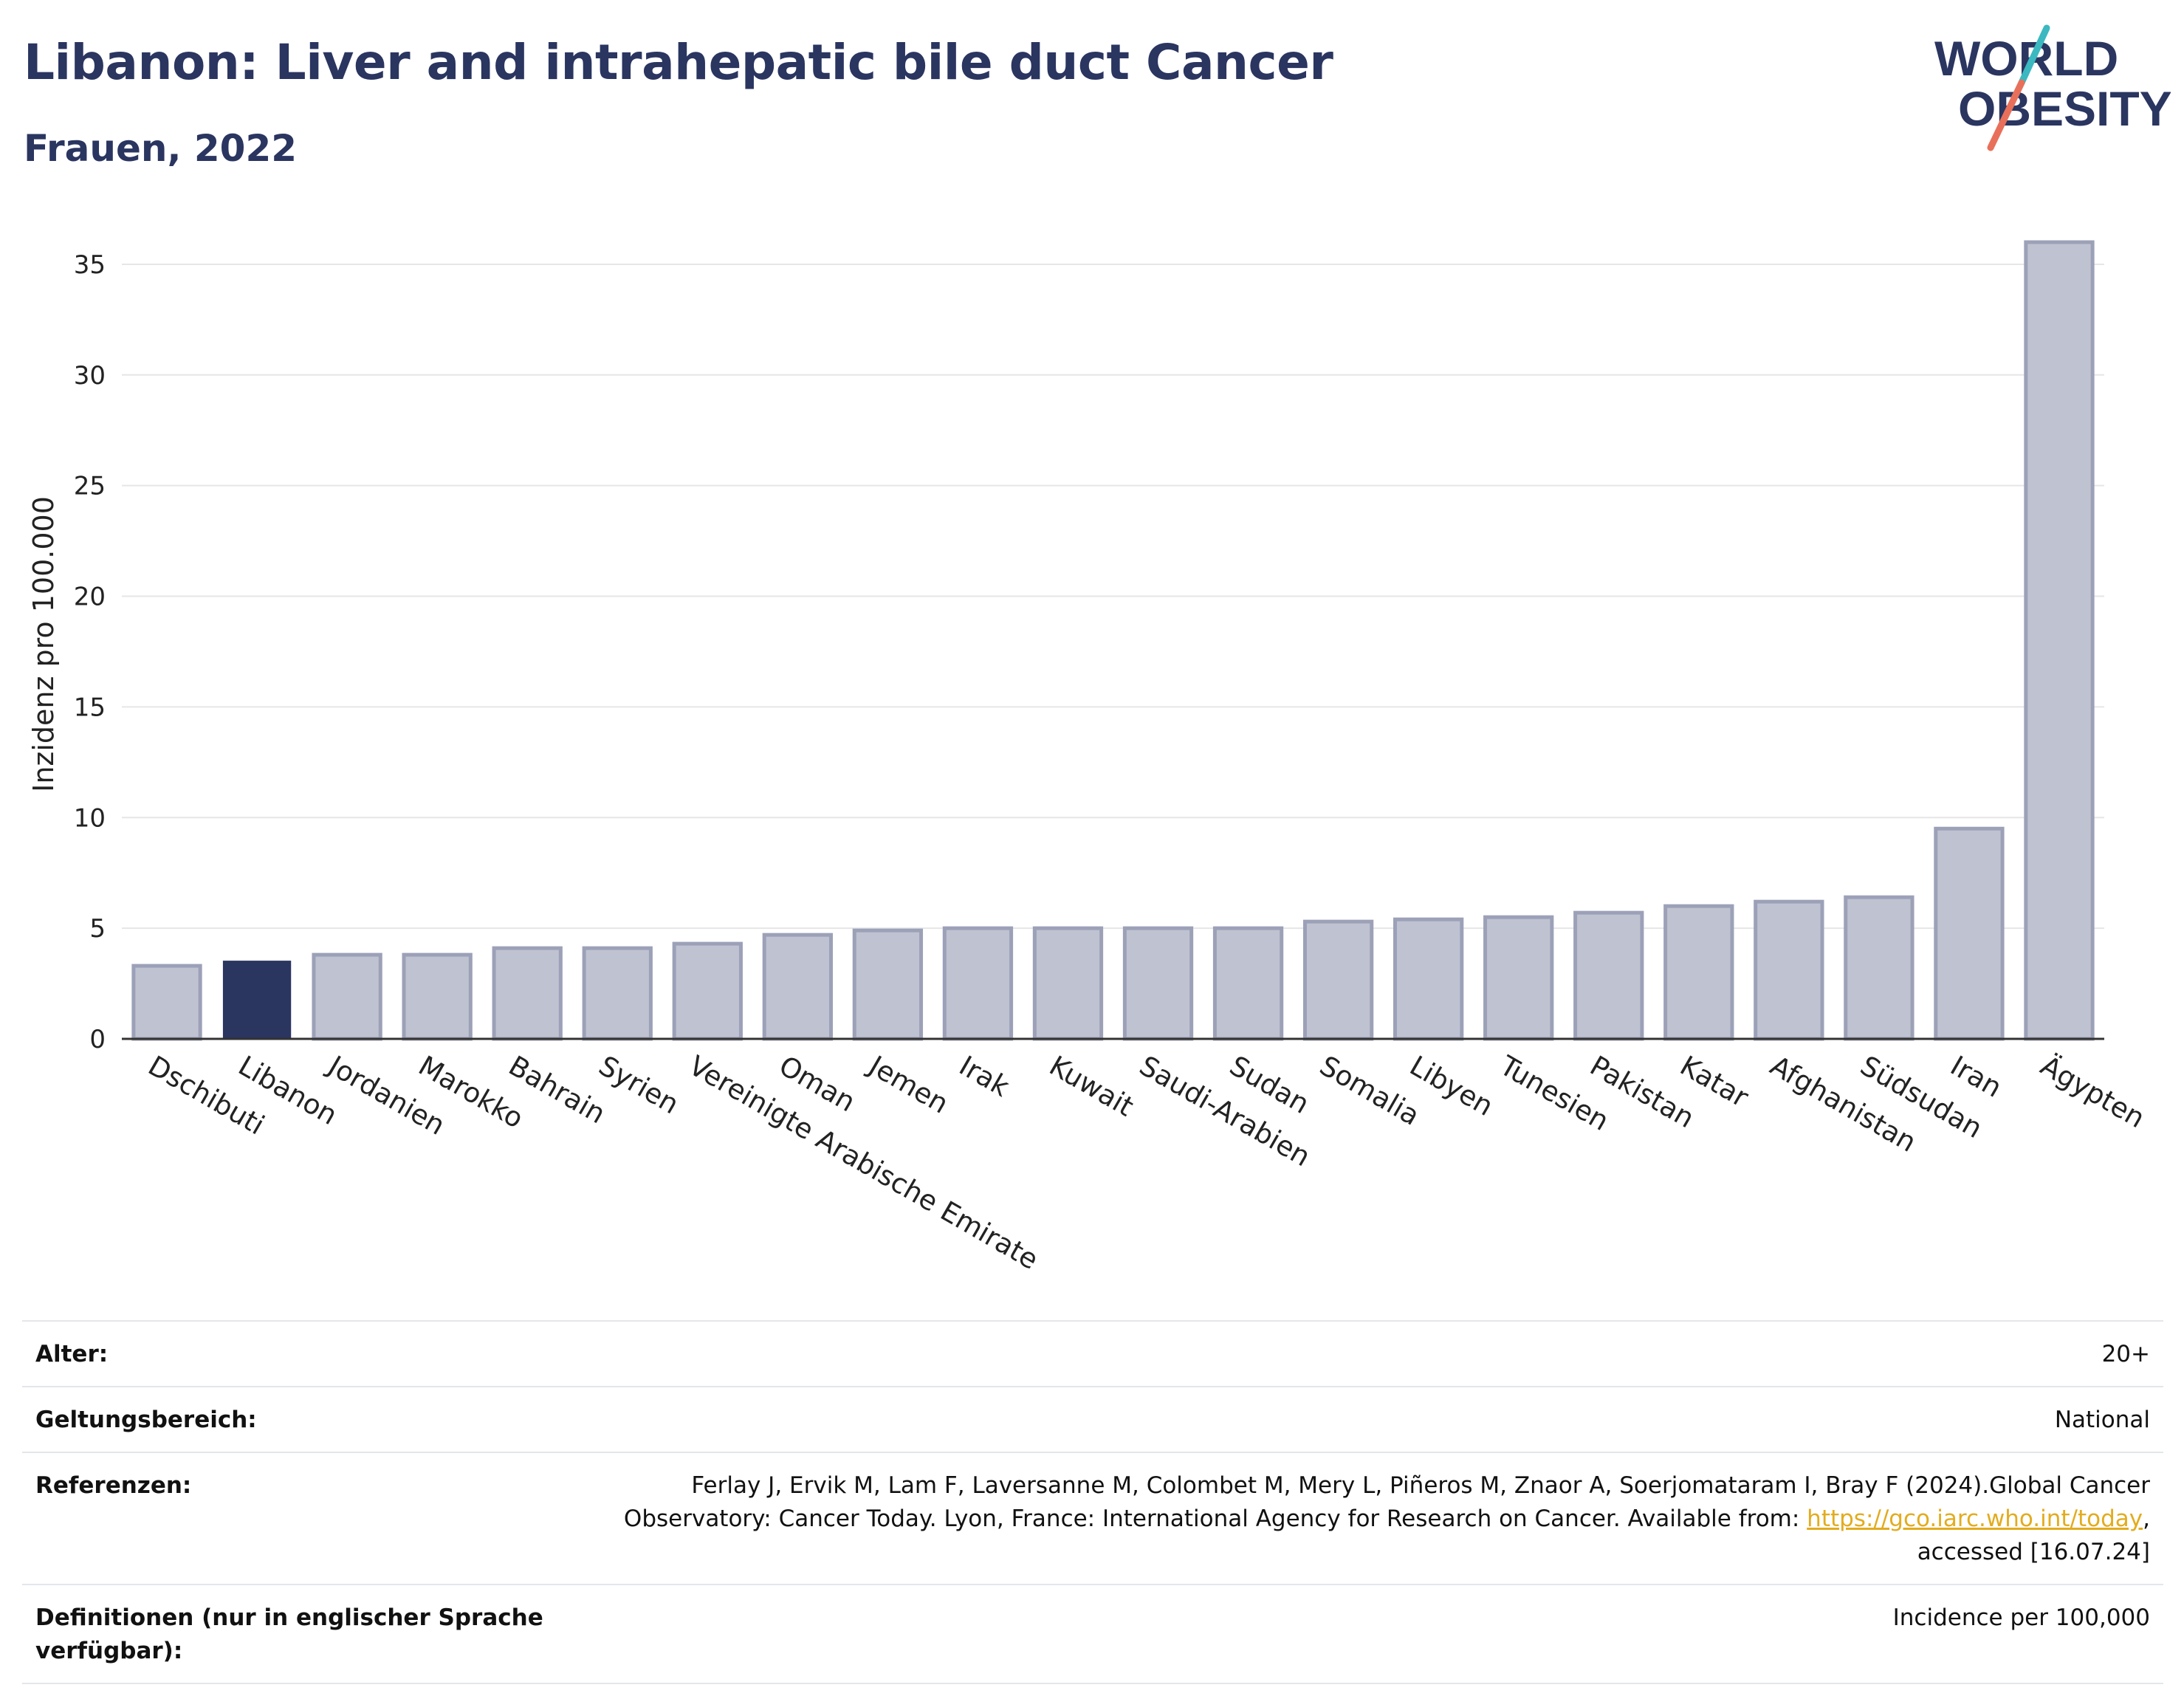  I want to click on y-tick-label: 20, so click(90, 597).